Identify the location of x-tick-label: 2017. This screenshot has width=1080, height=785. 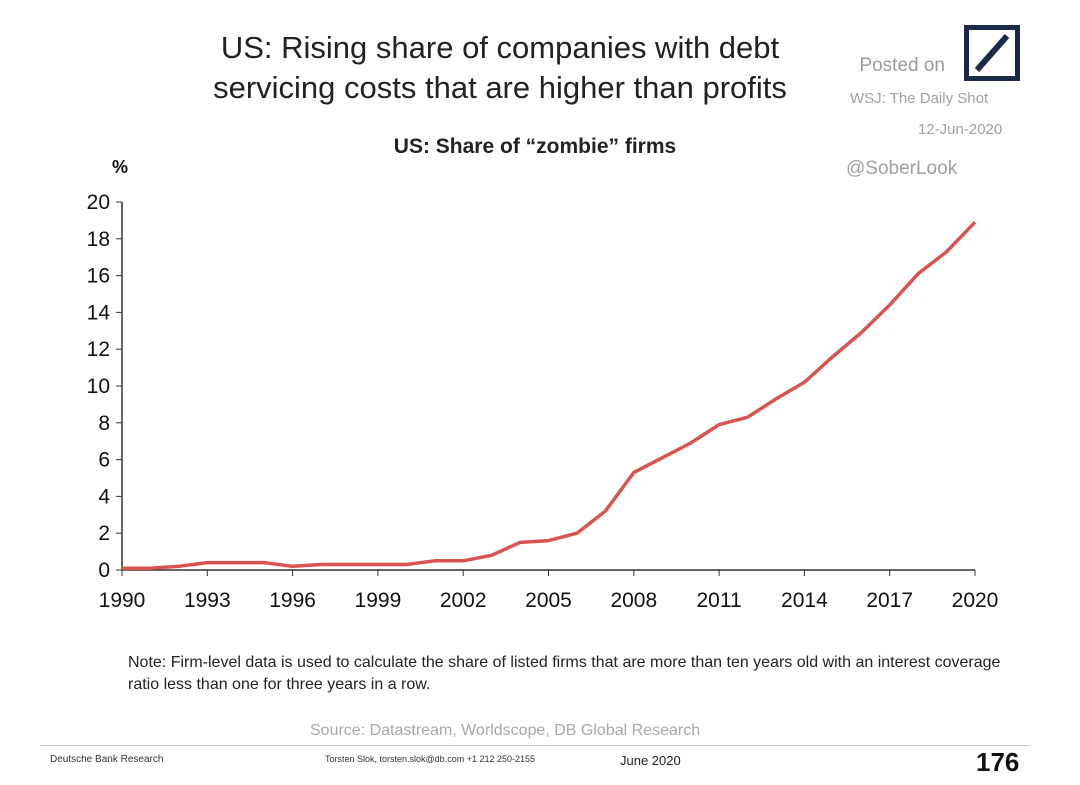
(889, 600).